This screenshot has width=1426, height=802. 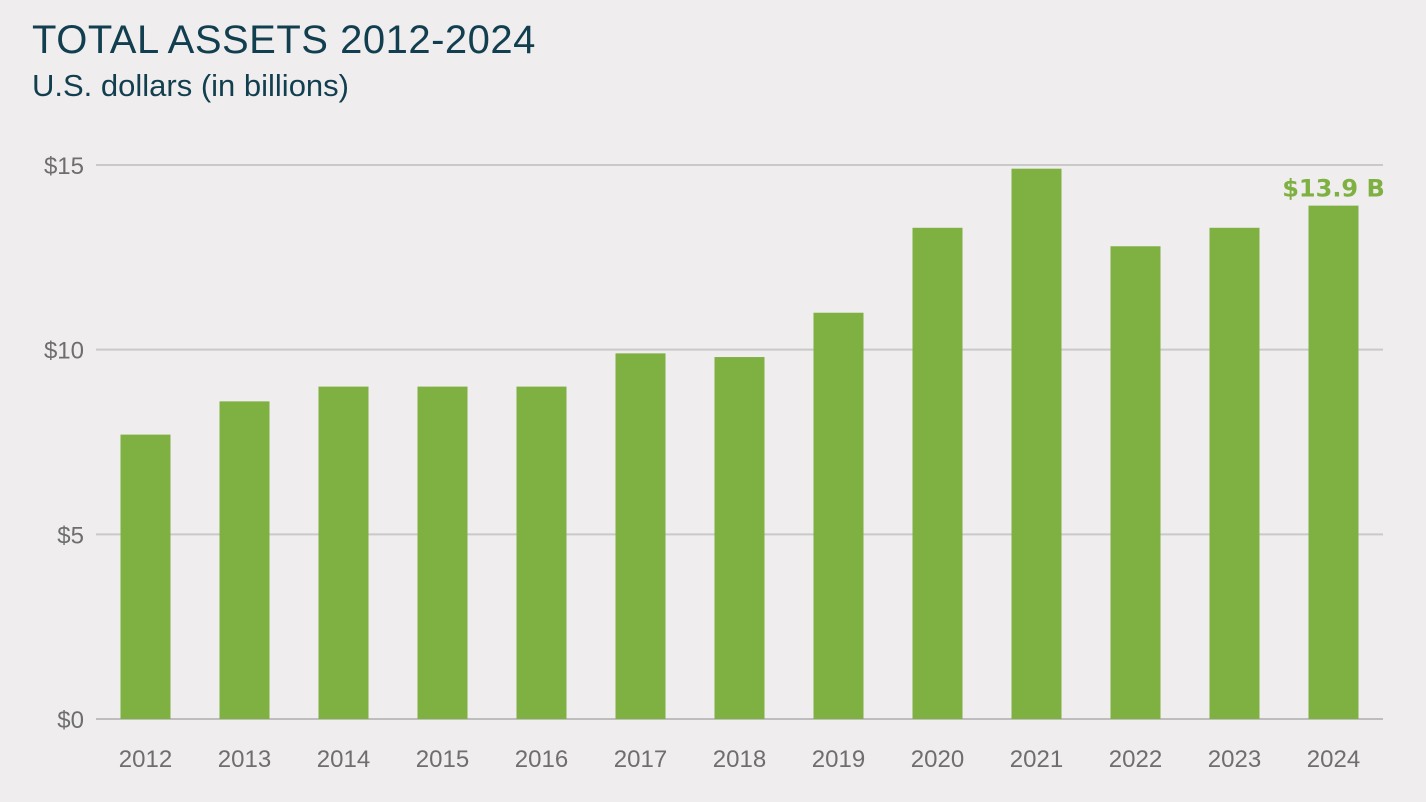 What do you see at coordinates (541, 759) in the screenshot?
I see `x-tick-label: 2016` at bounding box center [541, 759].